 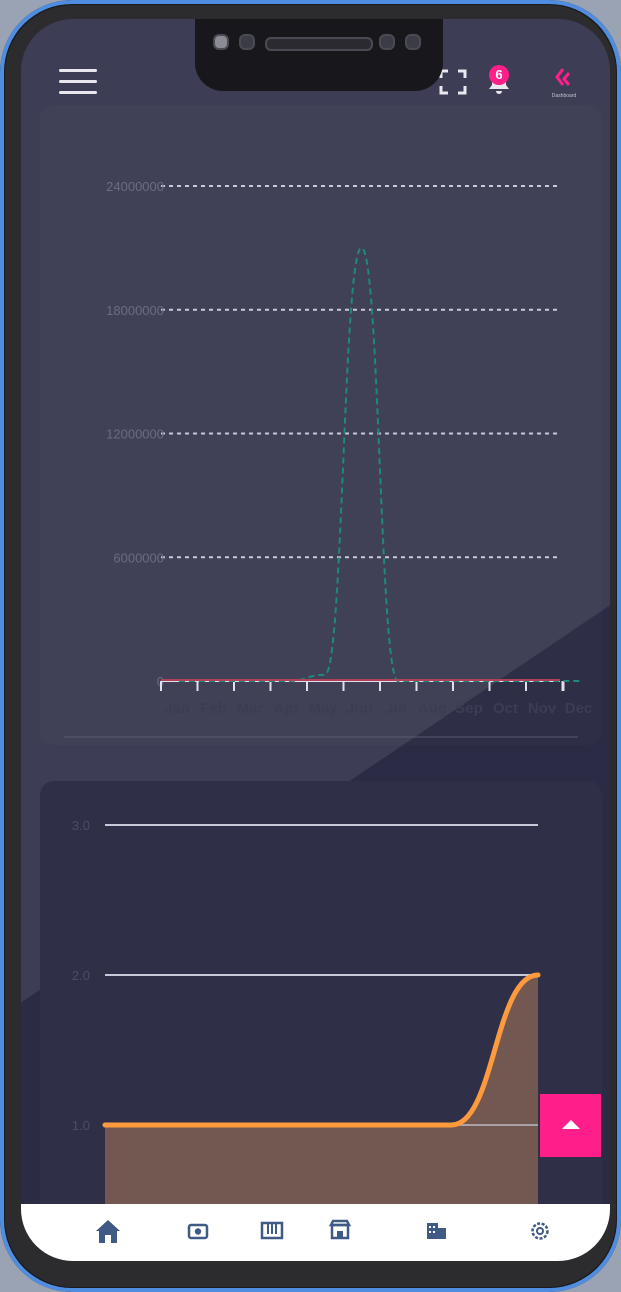 I want to click on settings-icon, so click(x=540, y=1231).